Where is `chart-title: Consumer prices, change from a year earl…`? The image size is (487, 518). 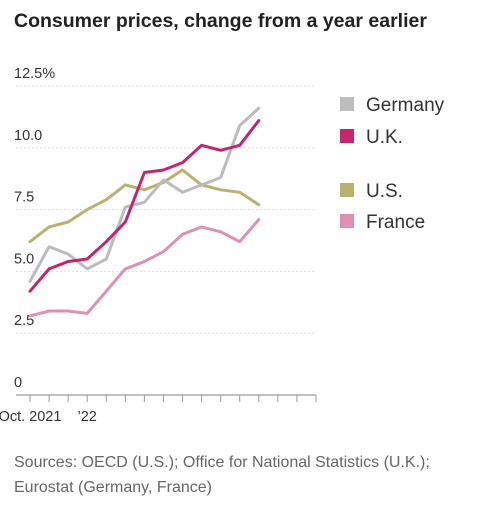 chart-title: Consumer prices, change from a year earl… is located at coordinates (220, 21).